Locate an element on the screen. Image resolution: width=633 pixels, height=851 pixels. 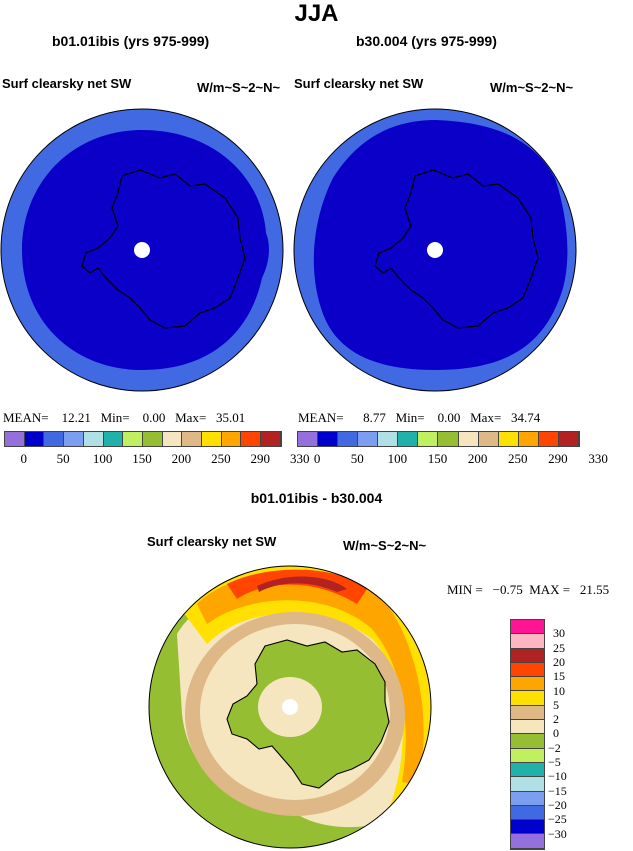
colorbar-label: 15 is located at coordinates (559, 676).